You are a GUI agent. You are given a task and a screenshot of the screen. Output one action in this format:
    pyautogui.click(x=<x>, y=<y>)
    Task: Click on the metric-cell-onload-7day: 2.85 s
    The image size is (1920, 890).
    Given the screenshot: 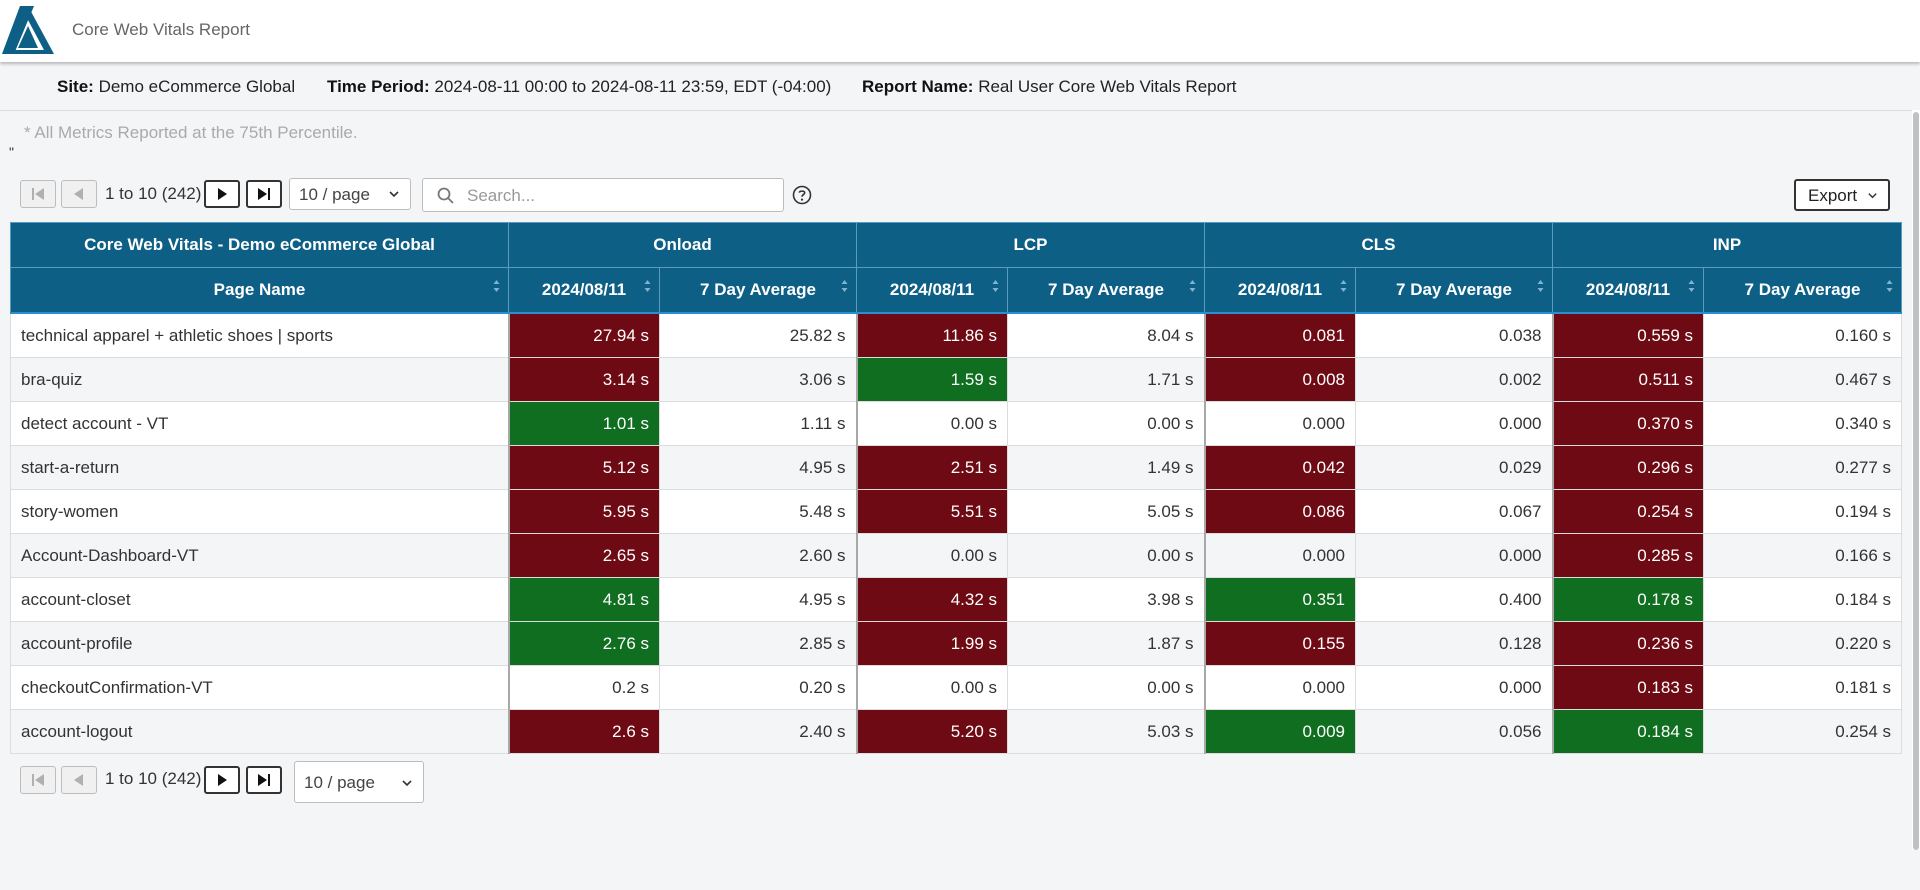 What is the action you would take?
    pyautogui.click(x=758, y=643)
    